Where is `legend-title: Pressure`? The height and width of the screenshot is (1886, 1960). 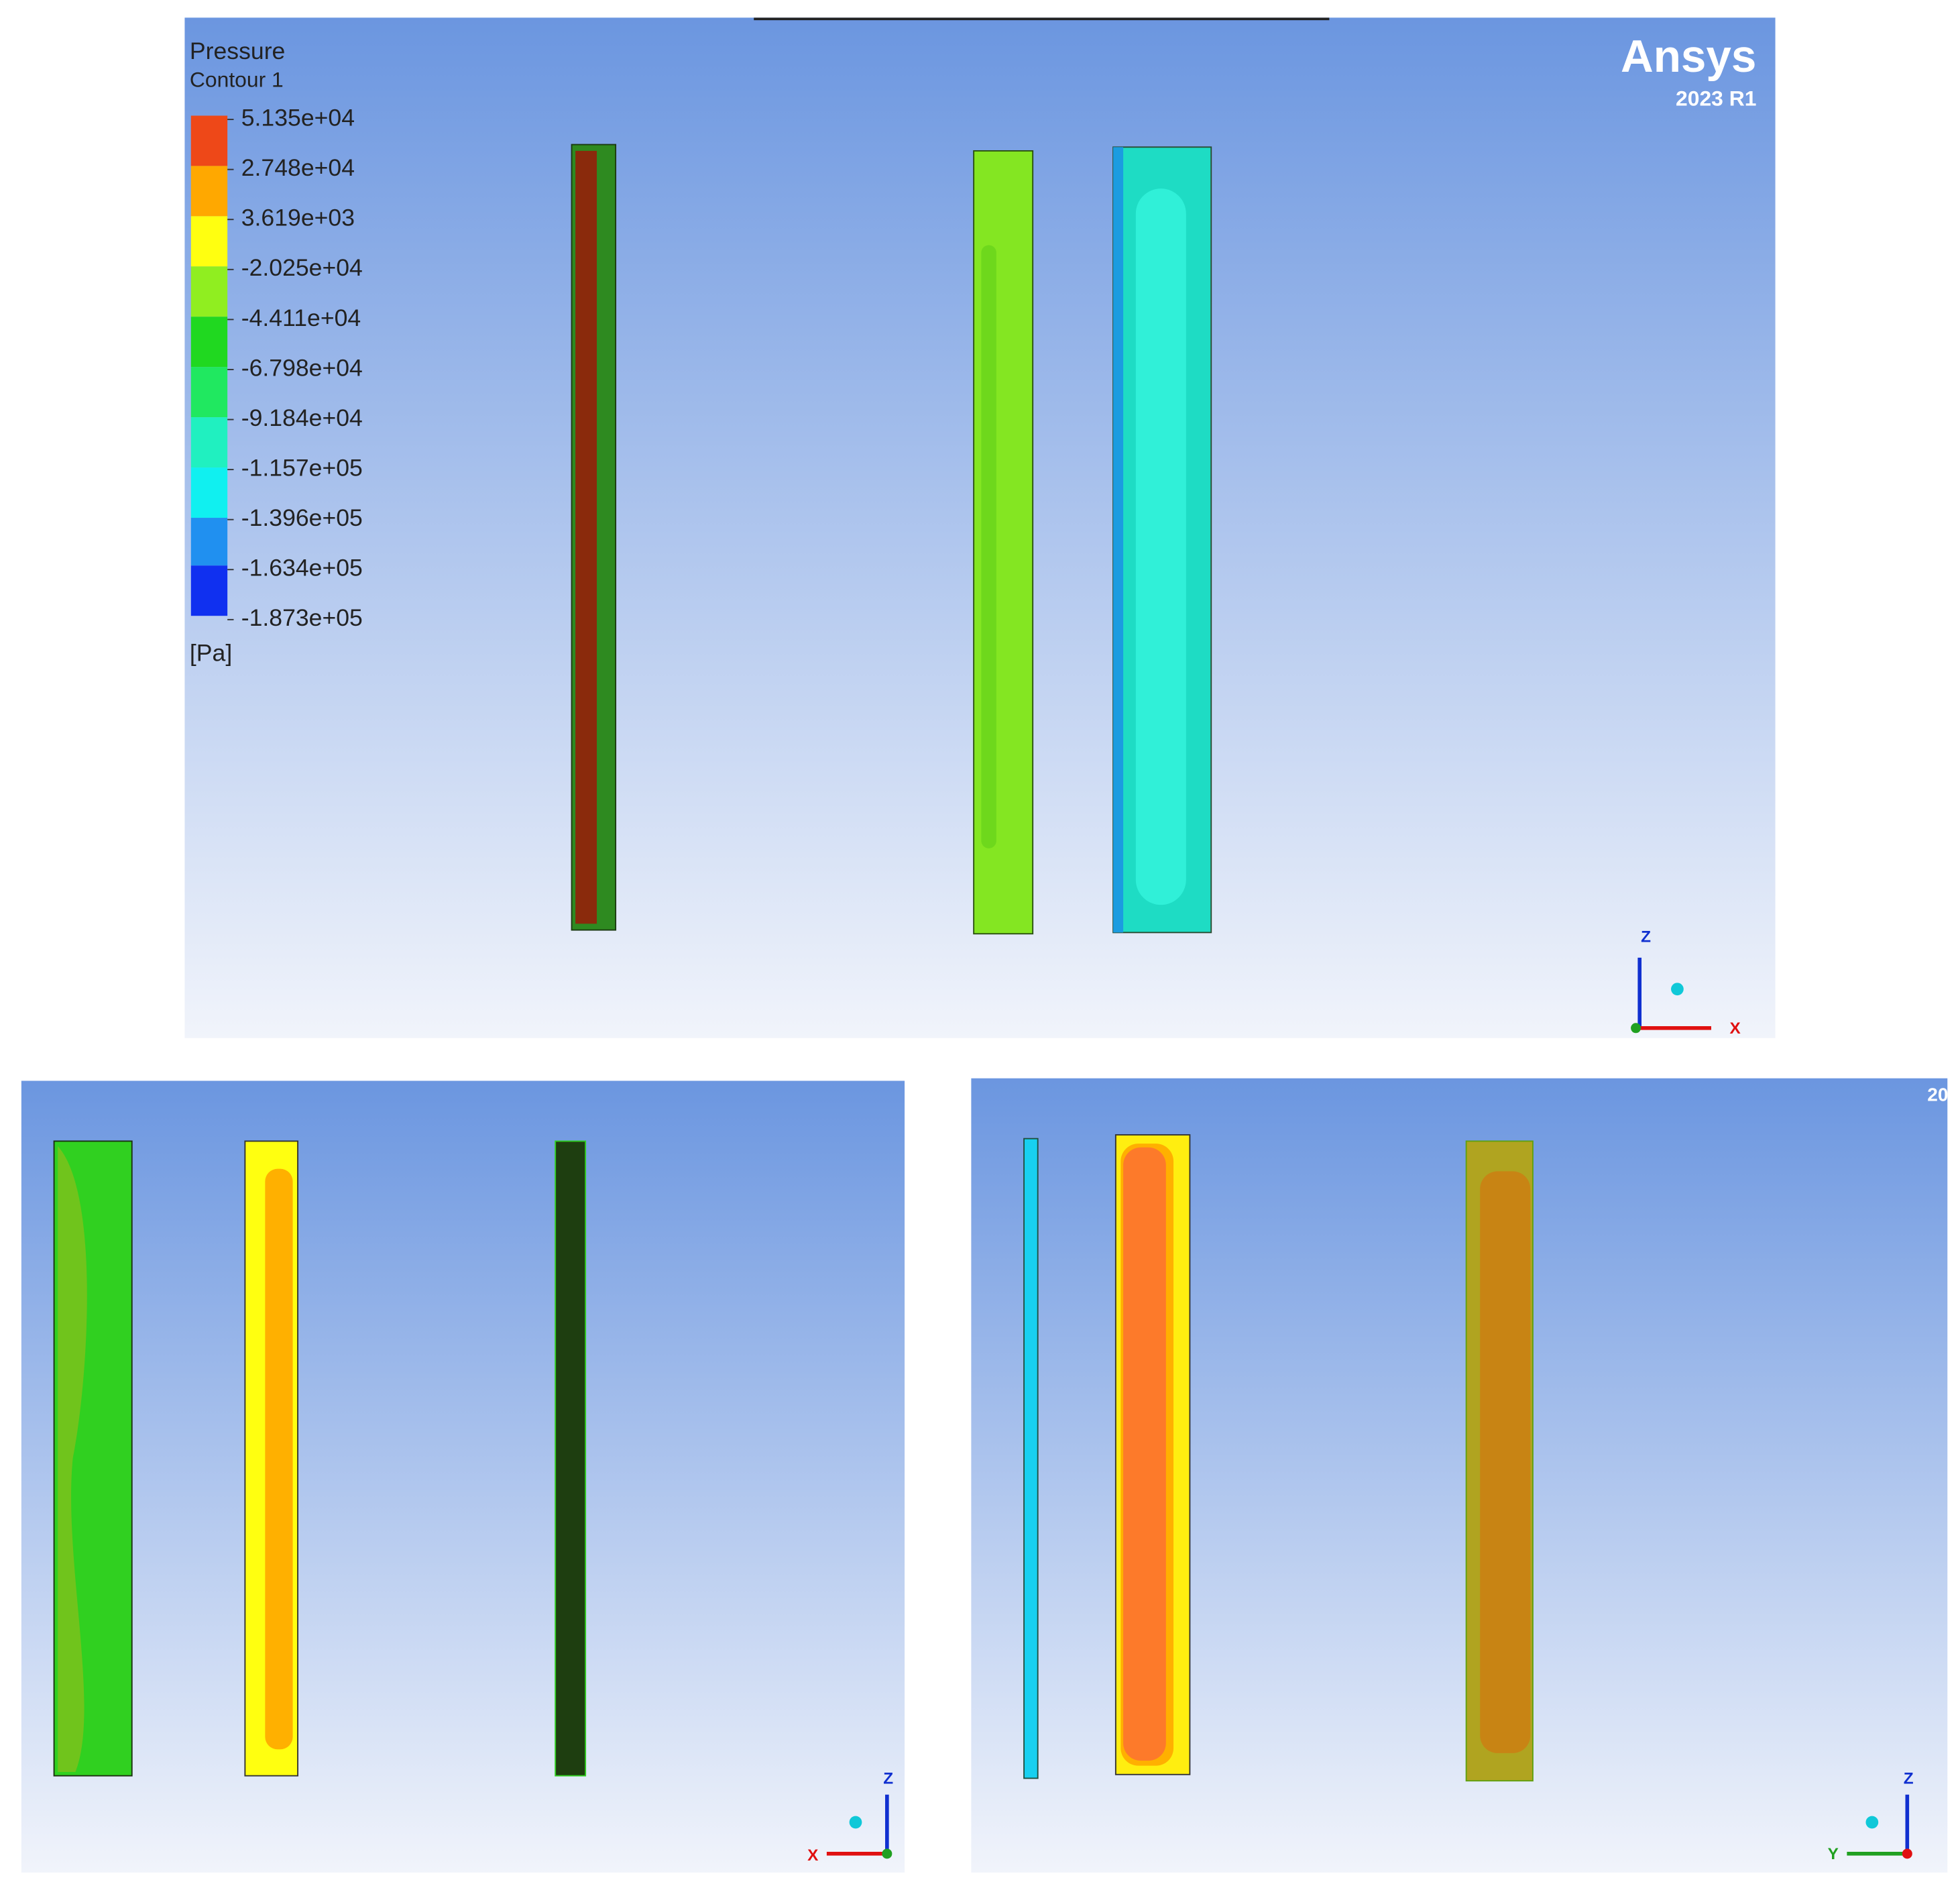 legend-title: Pressure is located at coordinates (238, 51).